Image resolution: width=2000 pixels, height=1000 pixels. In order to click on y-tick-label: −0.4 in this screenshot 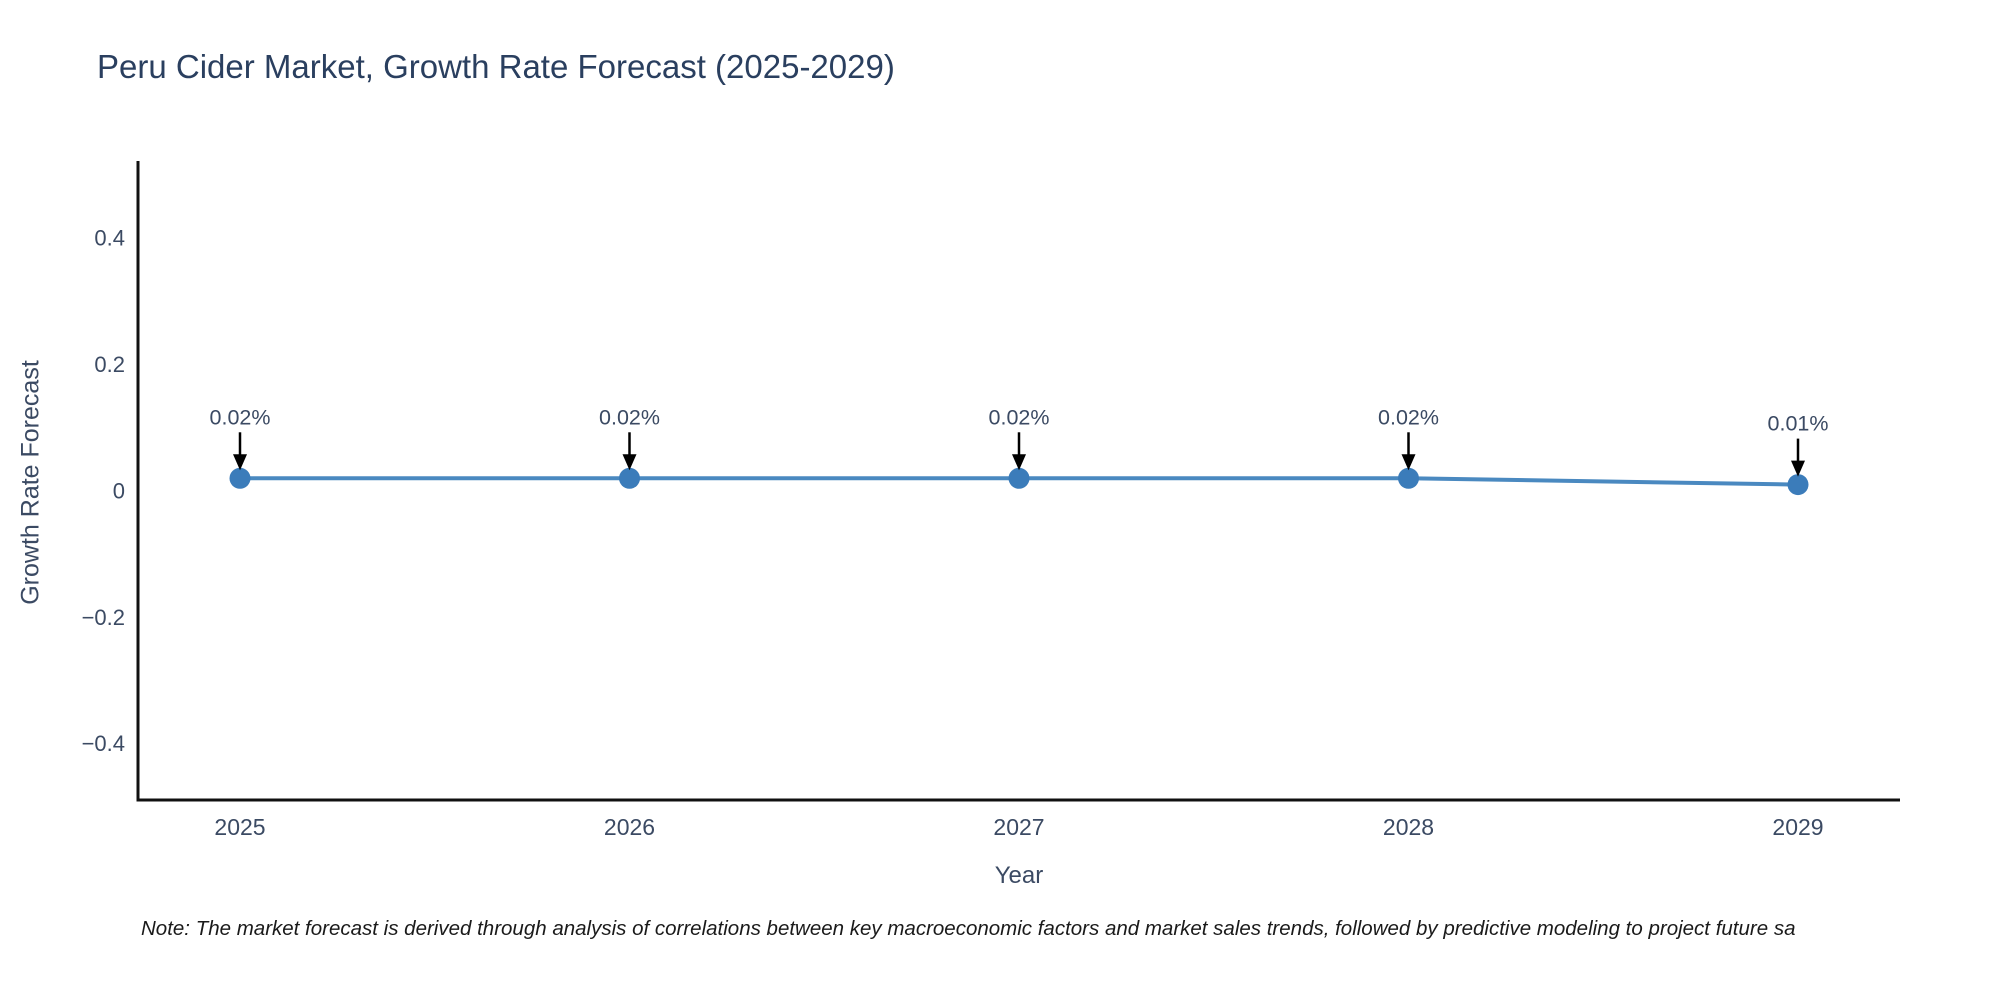, I will do `click(103, 743)`.